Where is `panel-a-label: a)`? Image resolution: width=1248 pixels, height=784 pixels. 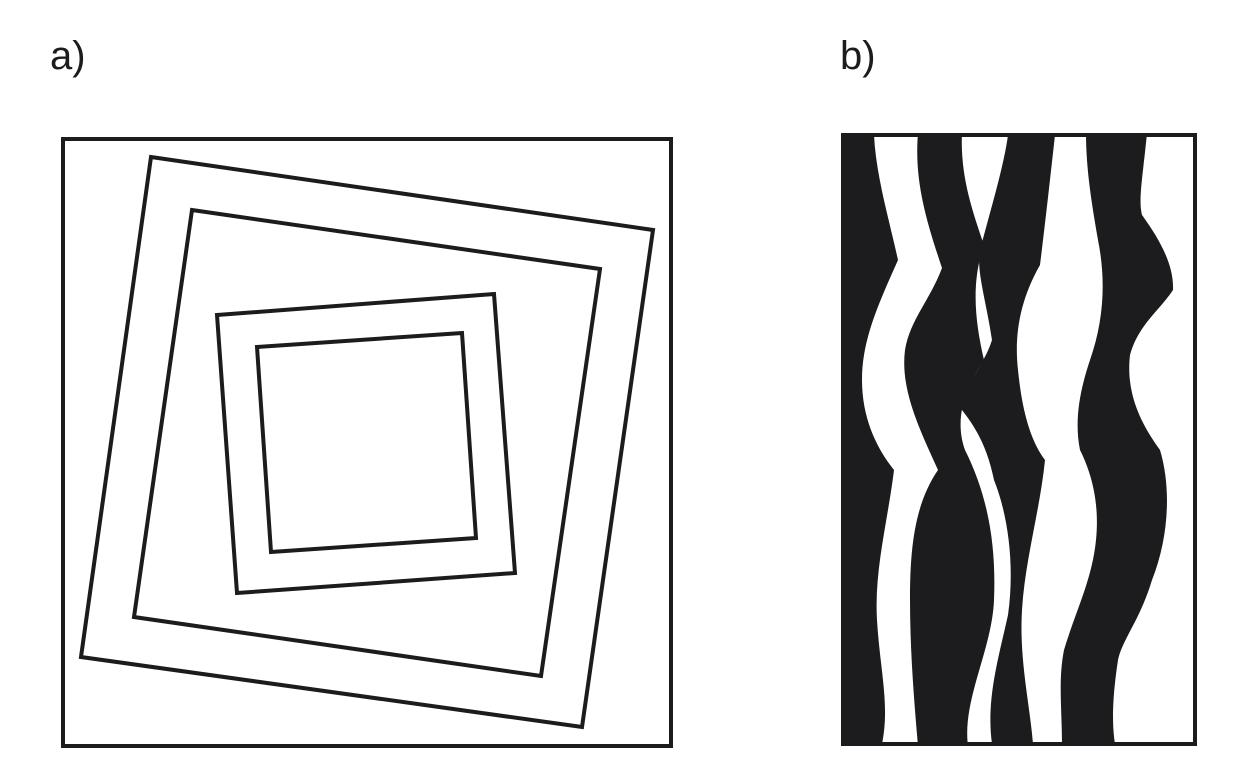 panel-a-label: a) is located at coordinates (68, 56).